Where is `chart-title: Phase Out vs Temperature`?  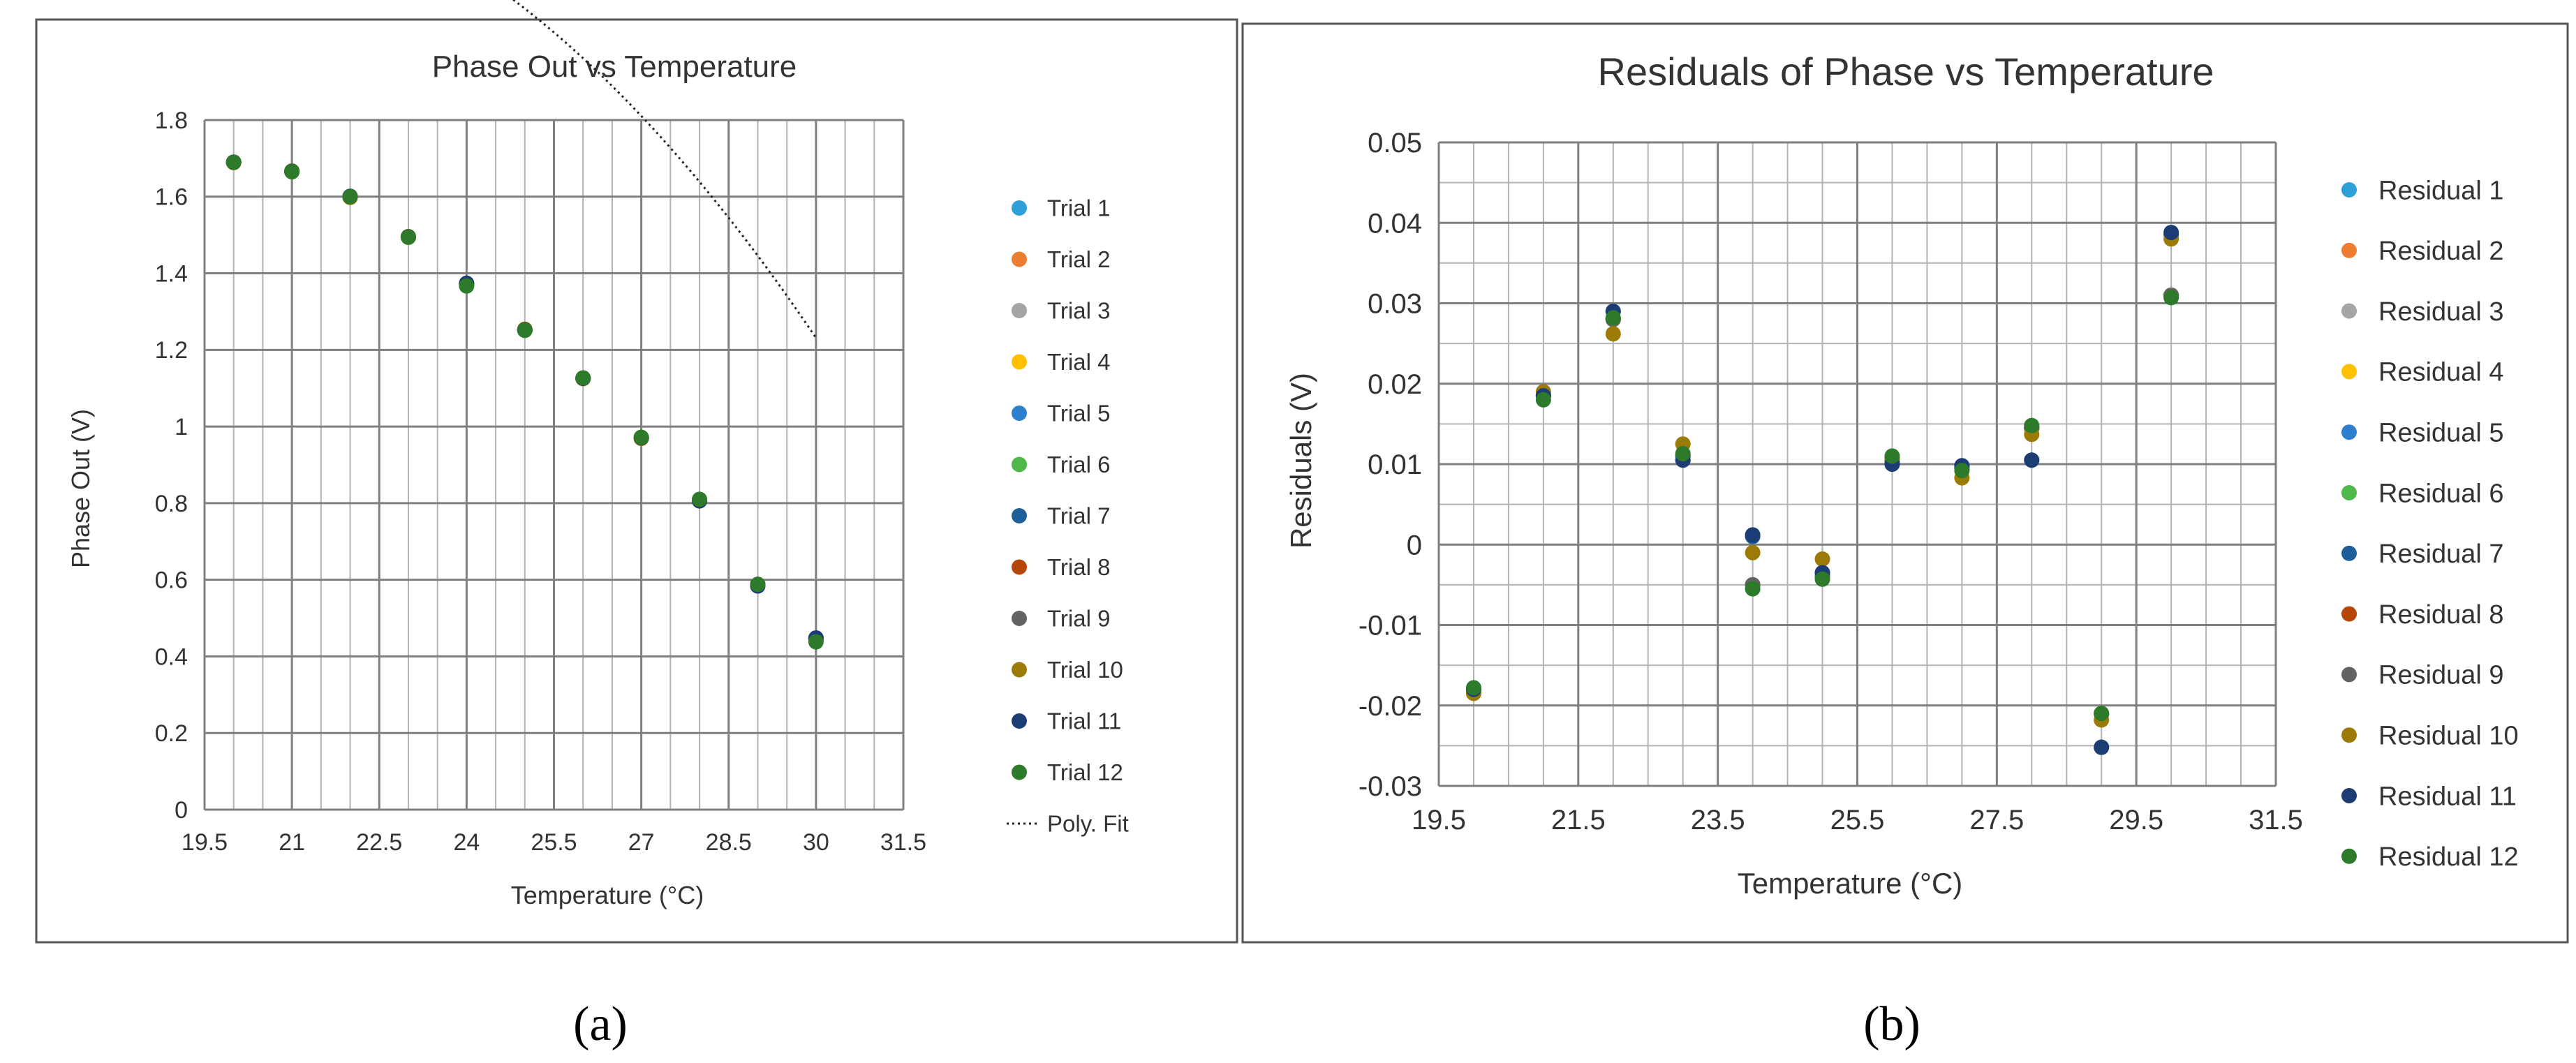
chart-title: Phase Out vs Temperature is located at coordinates (614, 67).